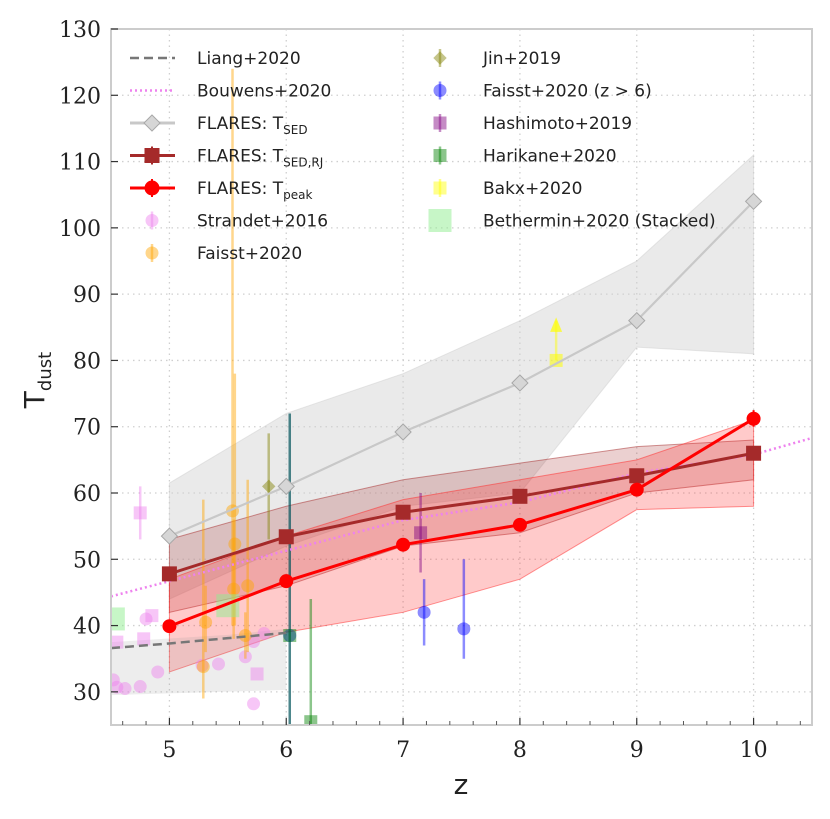 The image size is (830, 819). What do you see at coordinates (80, 229) in the screenshot?
I see `y-tick-label: 100` at bounding box center [80, 229].